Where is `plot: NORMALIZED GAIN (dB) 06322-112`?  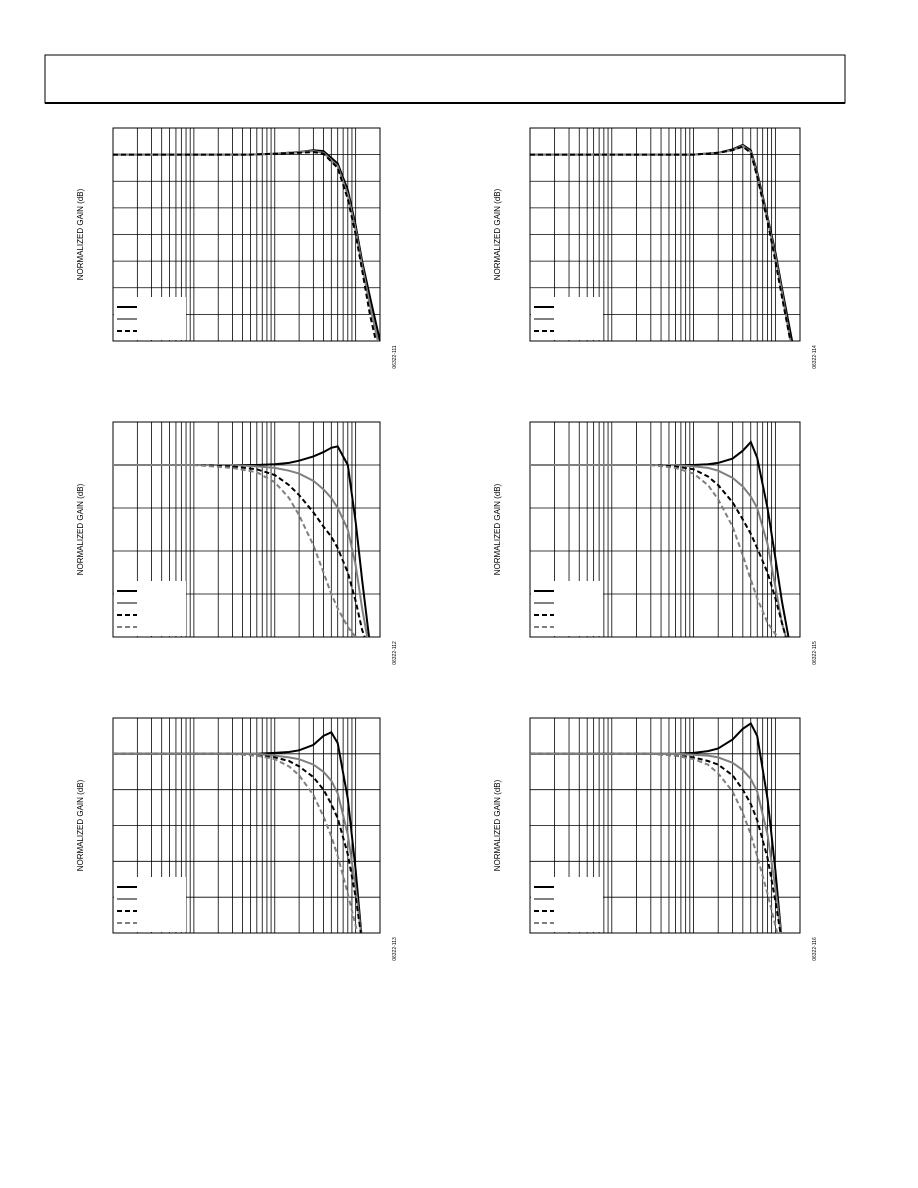 plot: NORMALIZED GAIN (dB) 06322-112 is located at coordinates (237, 543).